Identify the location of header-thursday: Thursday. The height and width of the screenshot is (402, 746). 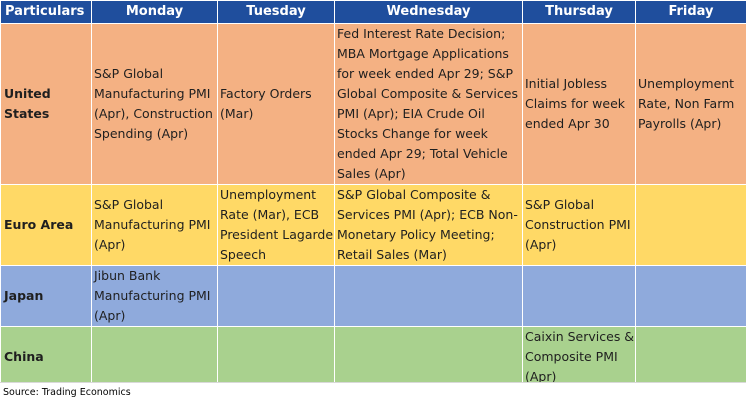
(579, 12).